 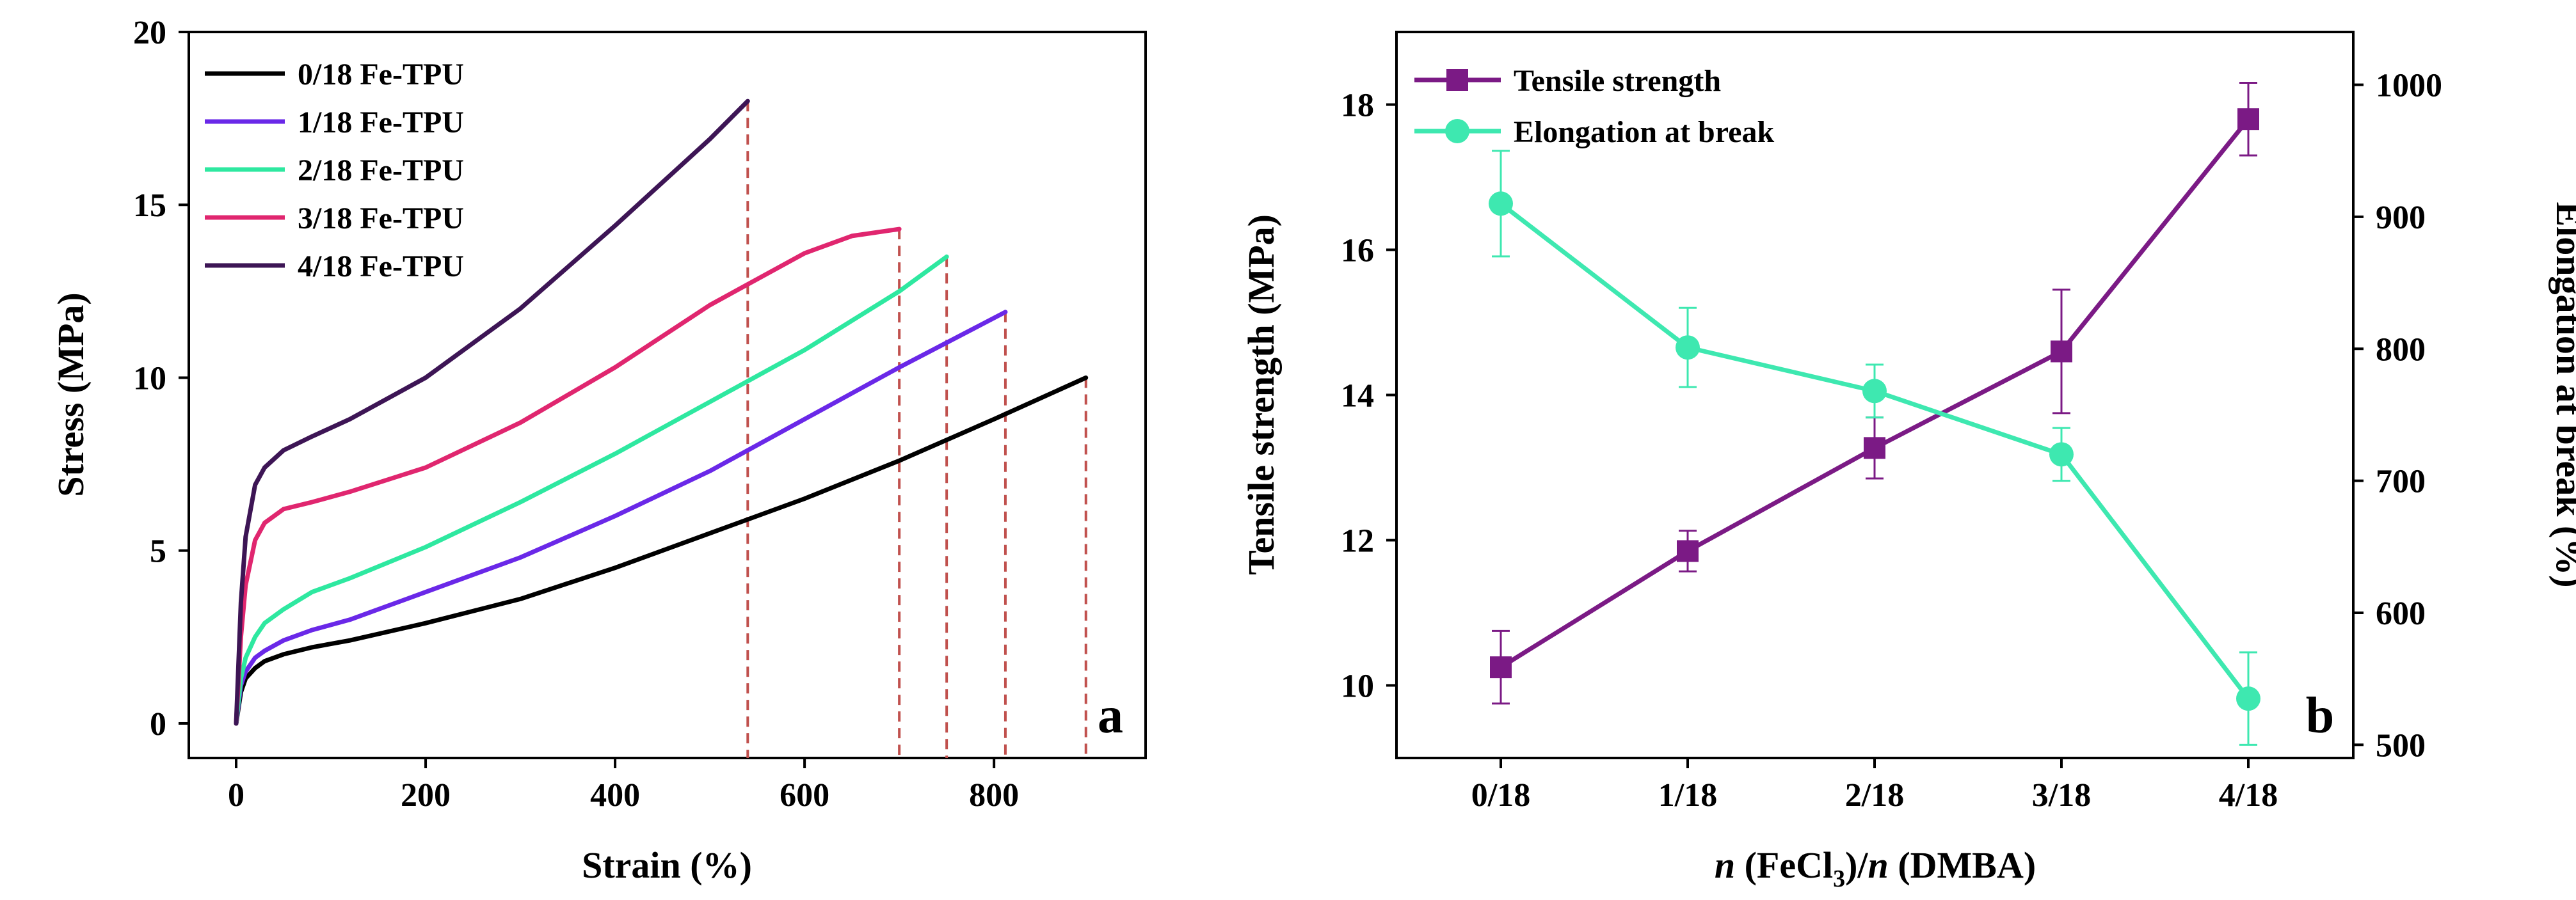 What do you see at coordinates (381, 122) in the screenshot?
I see `legend-label: 1/18 Fe-TPU` at bounding box center [381, 122].